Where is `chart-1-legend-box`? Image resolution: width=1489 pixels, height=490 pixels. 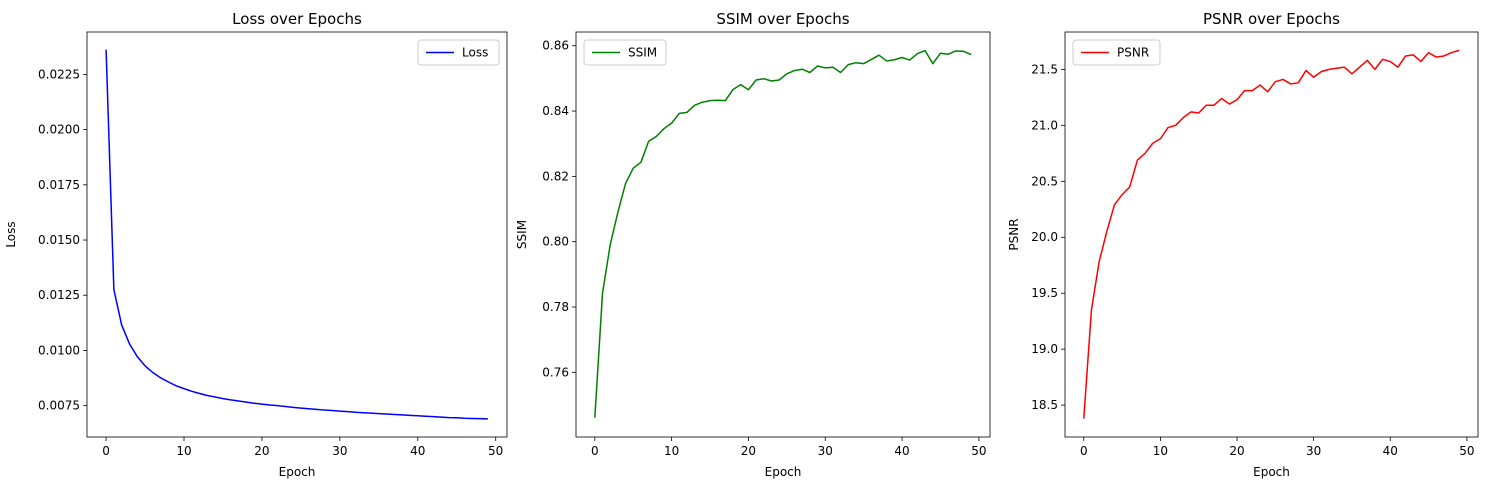 chart-1-legend-box is located at coordinates (458, 52).